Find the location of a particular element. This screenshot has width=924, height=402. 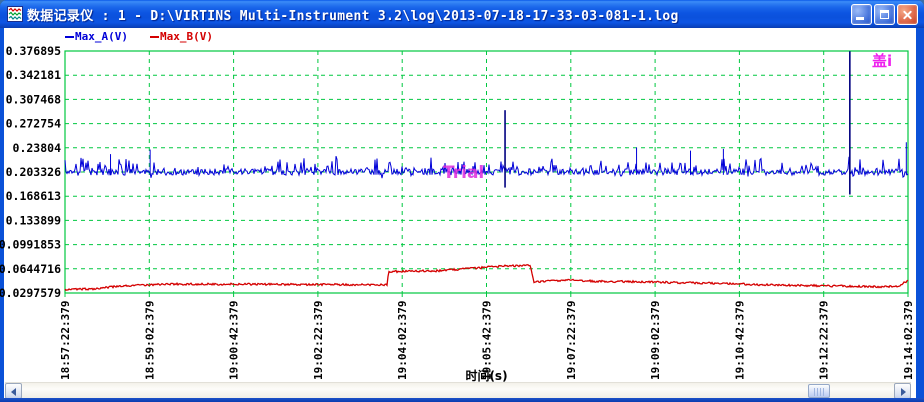

x-axis-tick-label: 19:14:02:379 is located at coordinates (908, 340).